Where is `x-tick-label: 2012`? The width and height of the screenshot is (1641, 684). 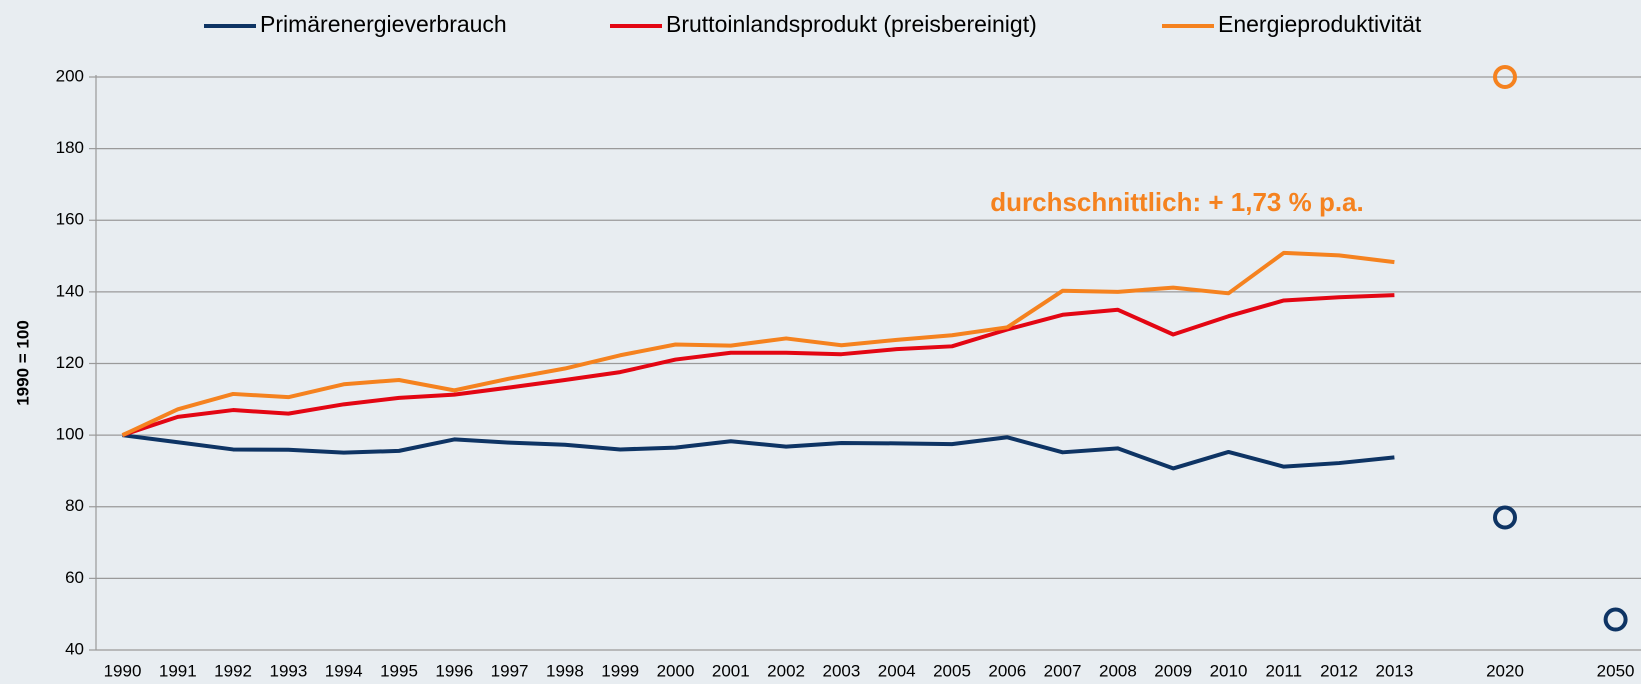 x-tick-label: 2012 is located at coordinates (1339, 670).